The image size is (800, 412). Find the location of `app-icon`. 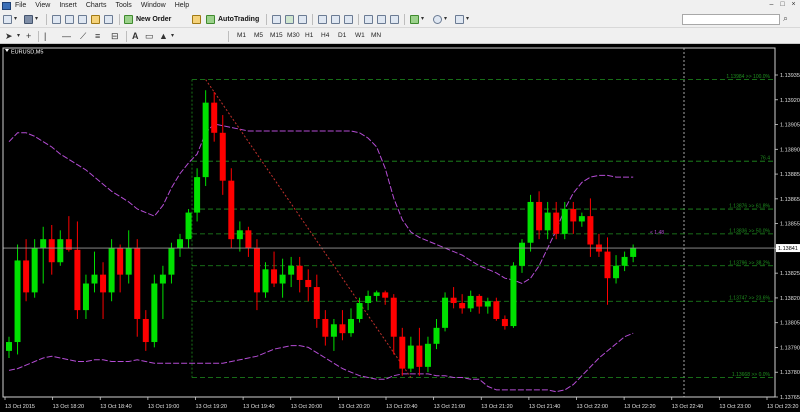

app-icon is located at coordinates (6, 5).